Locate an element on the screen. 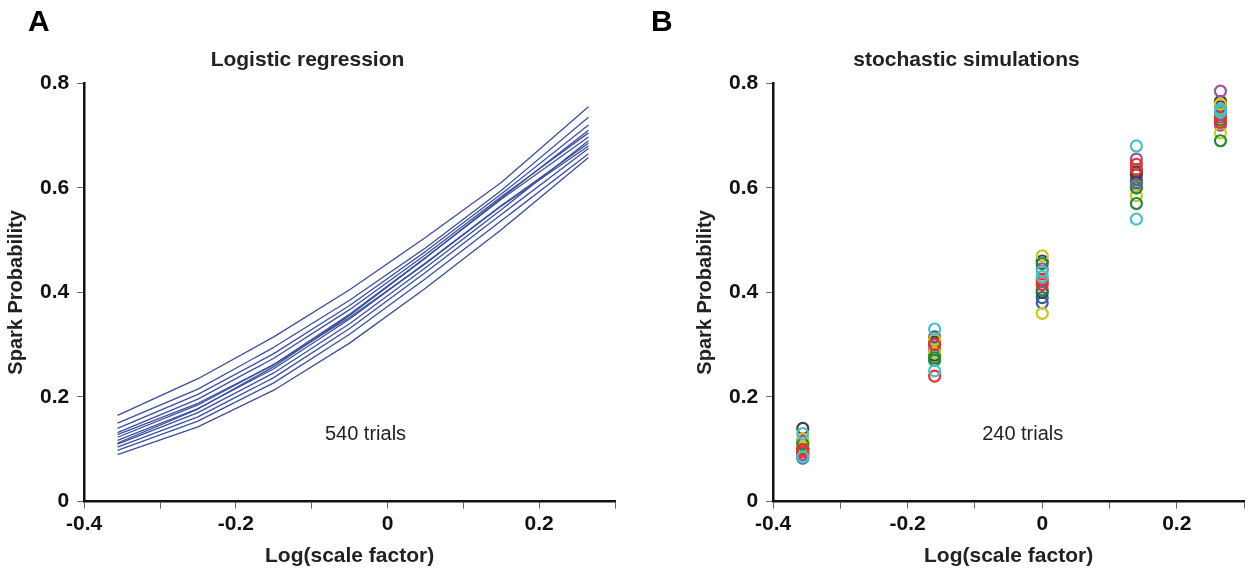  annotation: 240 trials is located at coordinates (1023, 433).